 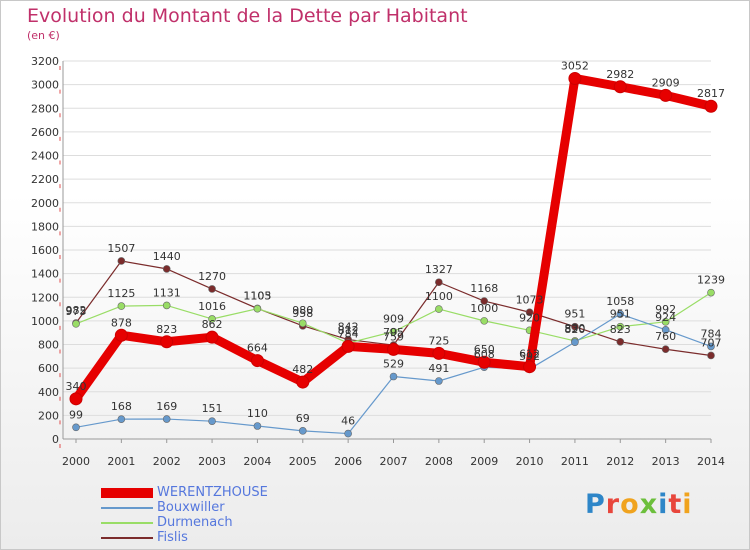 I want to click on data-label-werentzhouse: 862, so click(x=212, y=324).